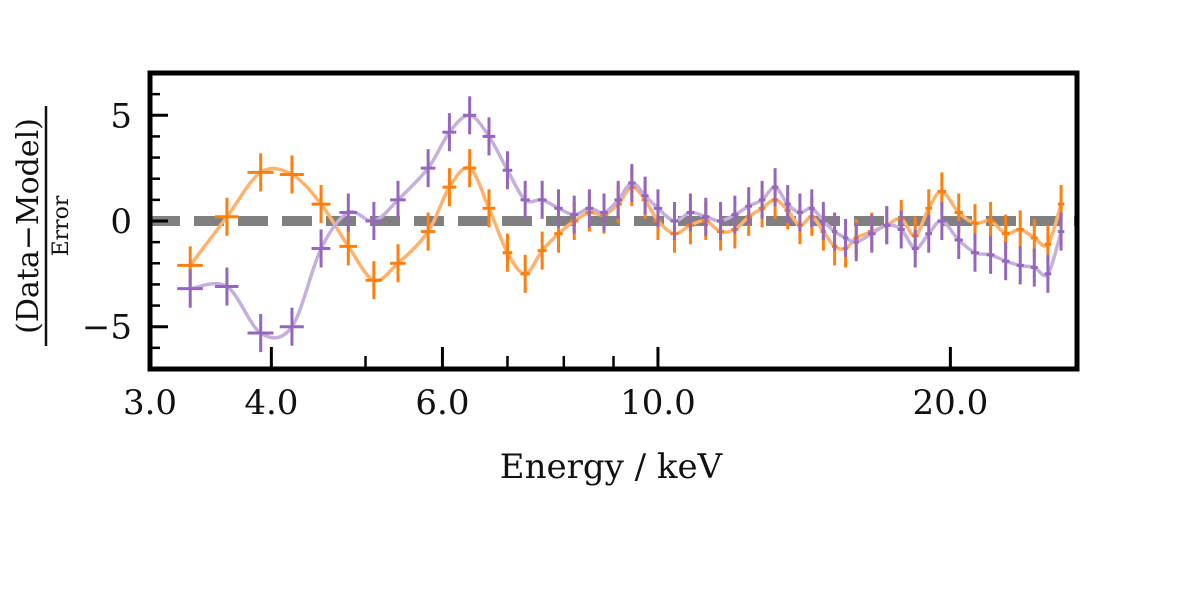 This screenshot has width=1196, height=598. What do you see at coordinates (159, 221) in the screenshot?
I see `y-ticks` at bounding box center [159, 221].